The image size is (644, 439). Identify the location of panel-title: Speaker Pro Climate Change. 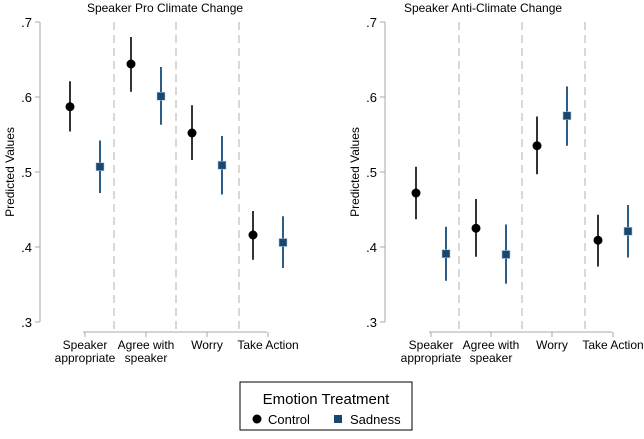
(165, 8).